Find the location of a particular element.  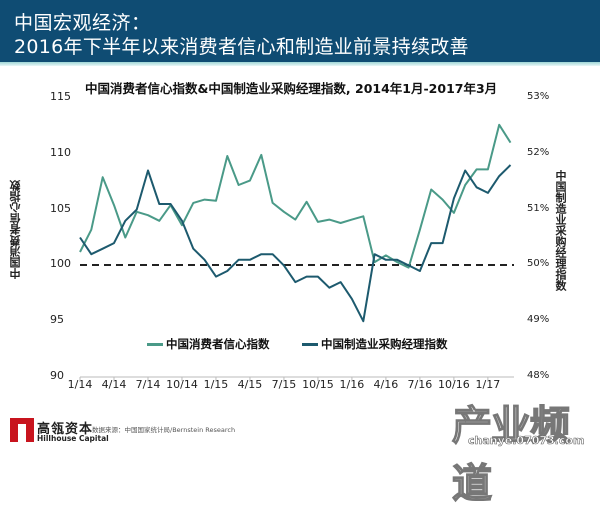

left-axis-tick: 90 is located at coordinates (57, 375).